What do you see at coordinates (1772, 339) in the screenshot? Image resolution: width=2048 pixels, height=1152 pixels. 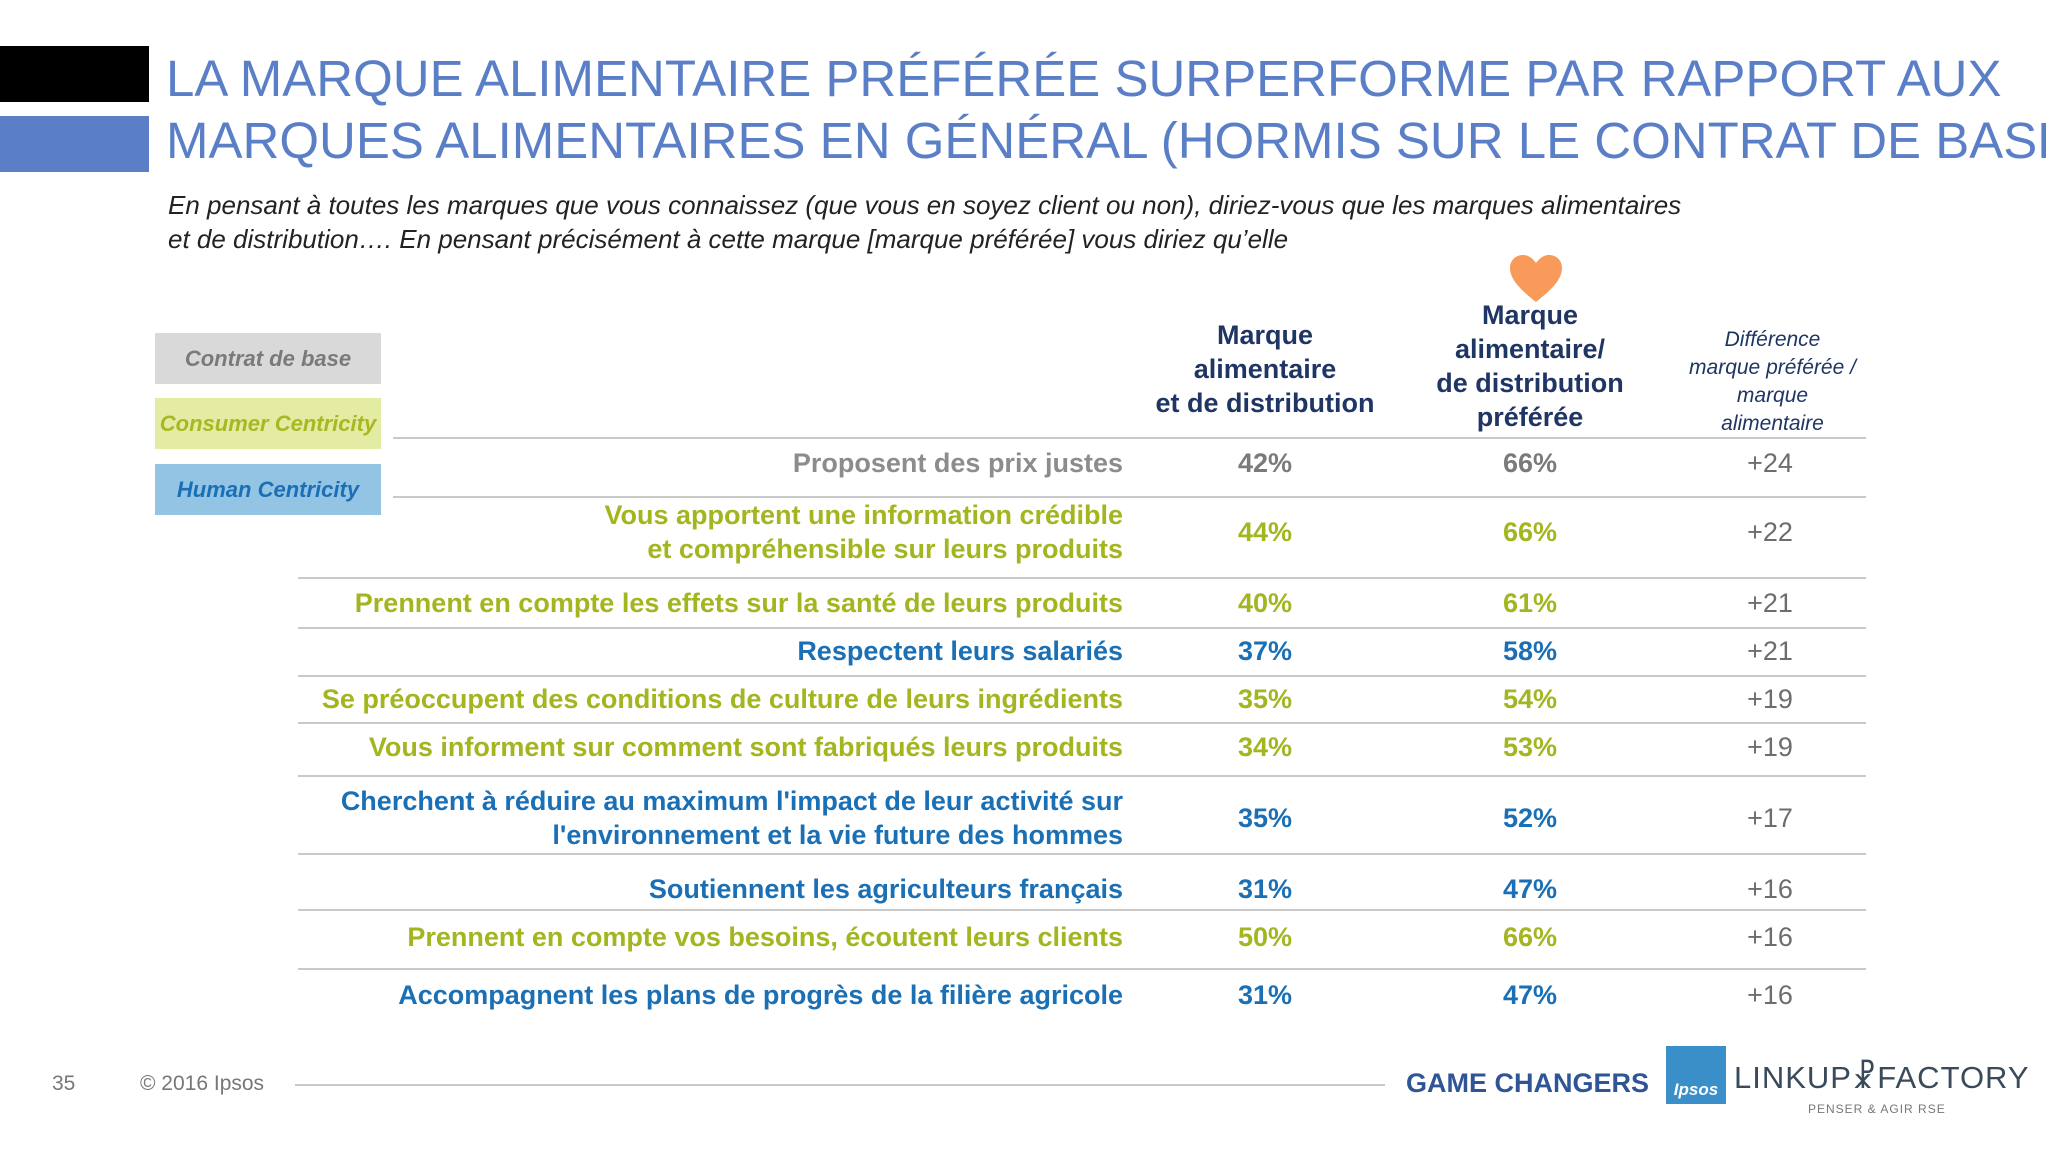 I see `column-header-line: Différence` at bounding box center [1772, 339].